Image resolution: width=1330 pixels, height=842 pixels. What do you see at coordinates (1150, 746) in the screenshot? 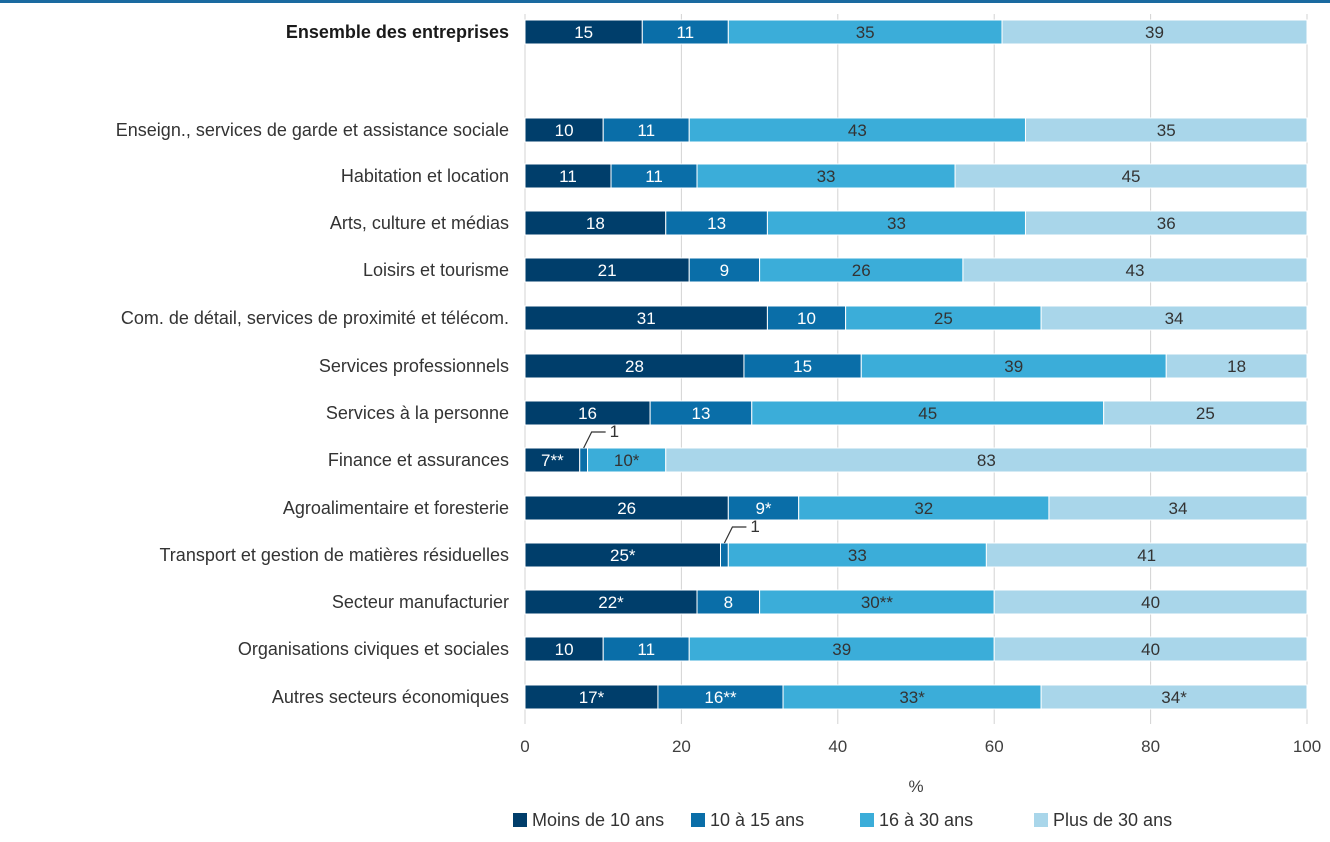
I see `x-tick-label: 80` at bounding box center [1150, 746].